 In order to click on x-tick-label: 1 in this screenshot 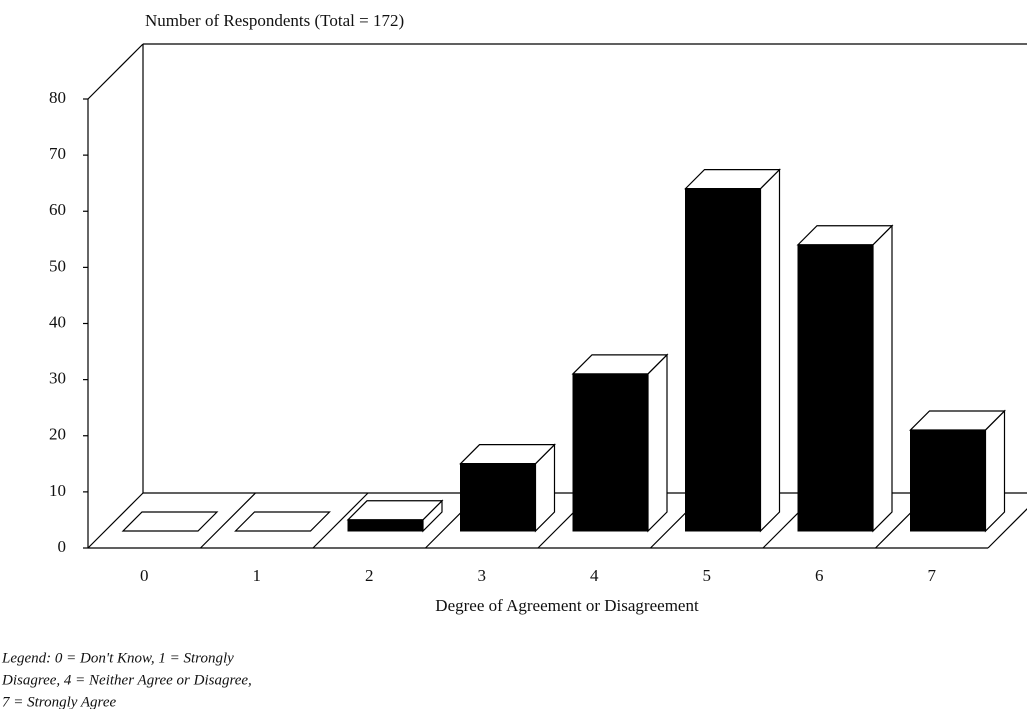, I will do `click(257, 575)`.